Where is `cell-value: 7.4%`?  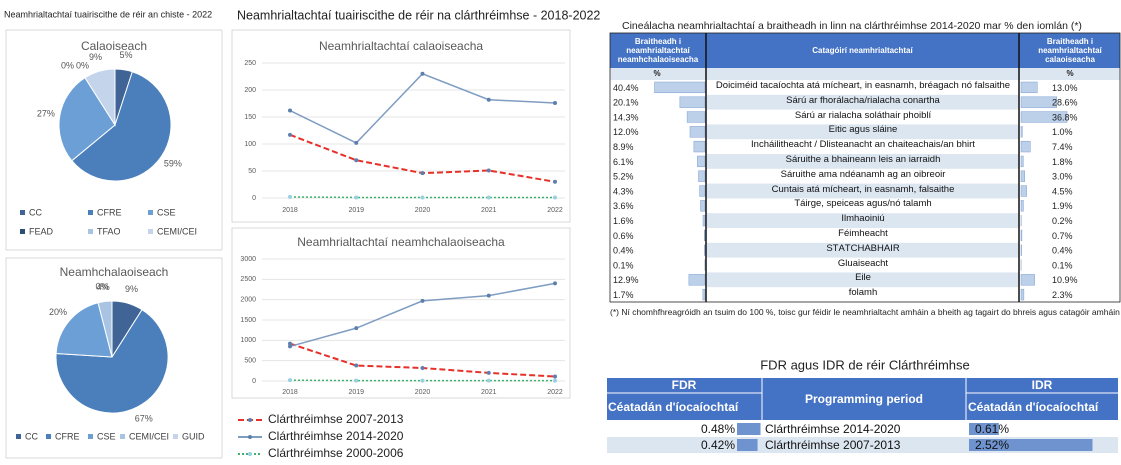 cell-value: 7.4% is located at coordinates (1062, 147).